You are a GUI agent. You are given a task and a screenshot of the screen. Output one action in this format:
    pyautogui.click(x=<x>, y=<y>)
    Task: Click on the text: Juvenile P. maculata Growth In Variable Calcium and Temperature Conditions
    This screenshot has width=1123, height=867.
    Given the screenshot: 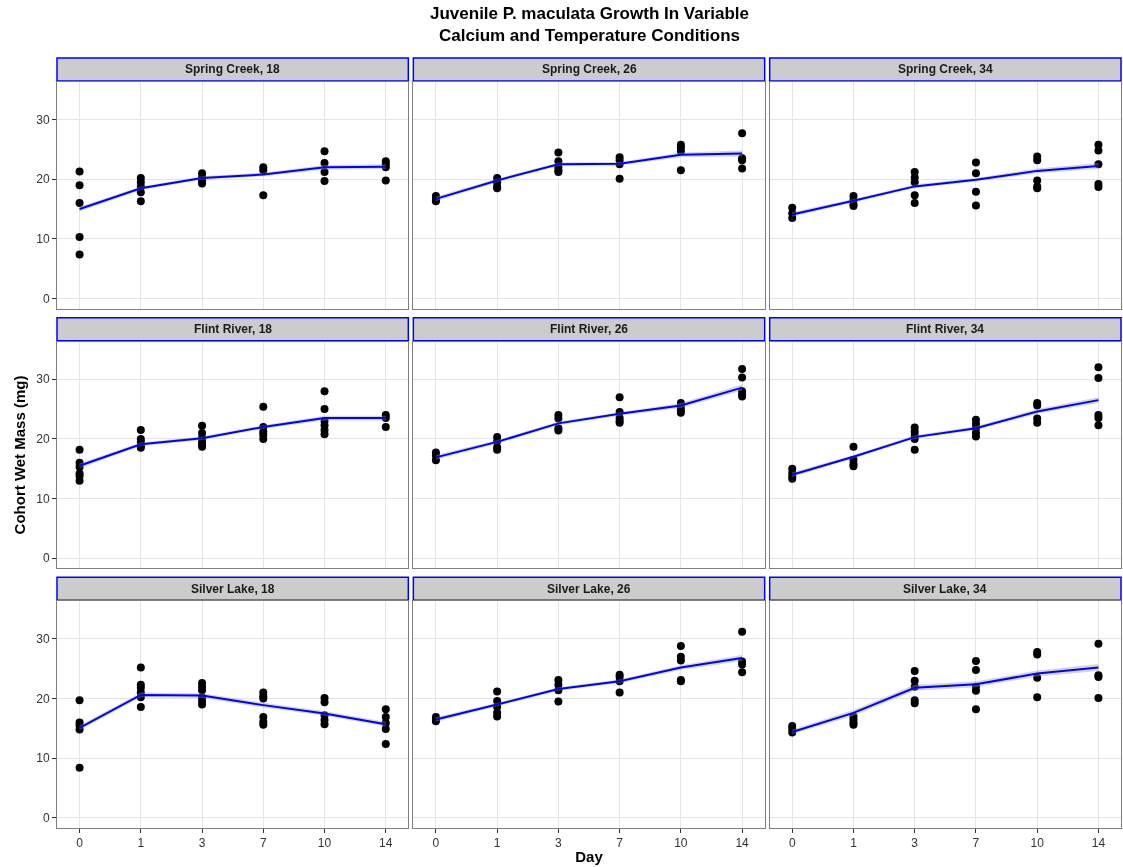 What is the action you would take?
    pyautogui.click(x=590, y=25)
    